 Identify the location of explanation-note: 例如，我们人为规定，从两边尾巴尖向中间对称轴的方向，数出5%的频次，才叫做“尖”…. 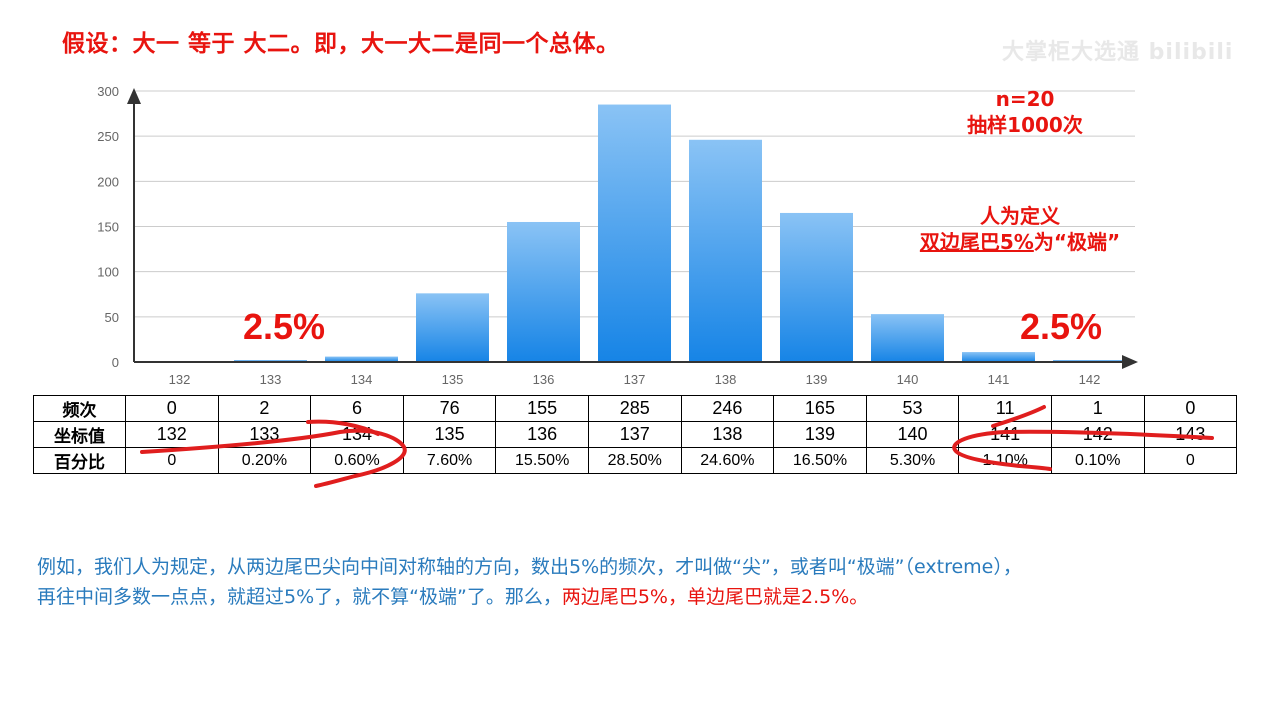
(644, 582).